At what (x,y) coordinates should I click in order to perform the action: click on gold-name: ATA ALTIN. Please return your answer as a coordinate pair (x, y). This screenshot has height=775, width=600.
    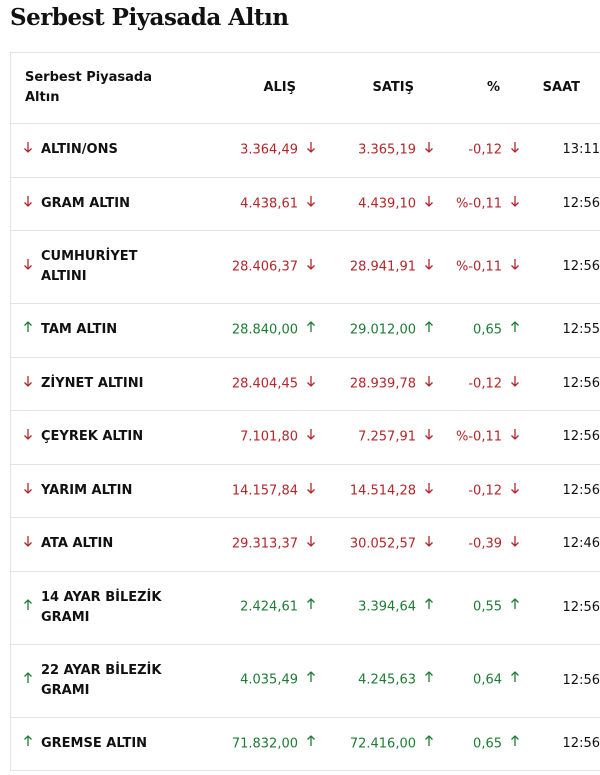
    Looking at the image, I should click on (77, 544).